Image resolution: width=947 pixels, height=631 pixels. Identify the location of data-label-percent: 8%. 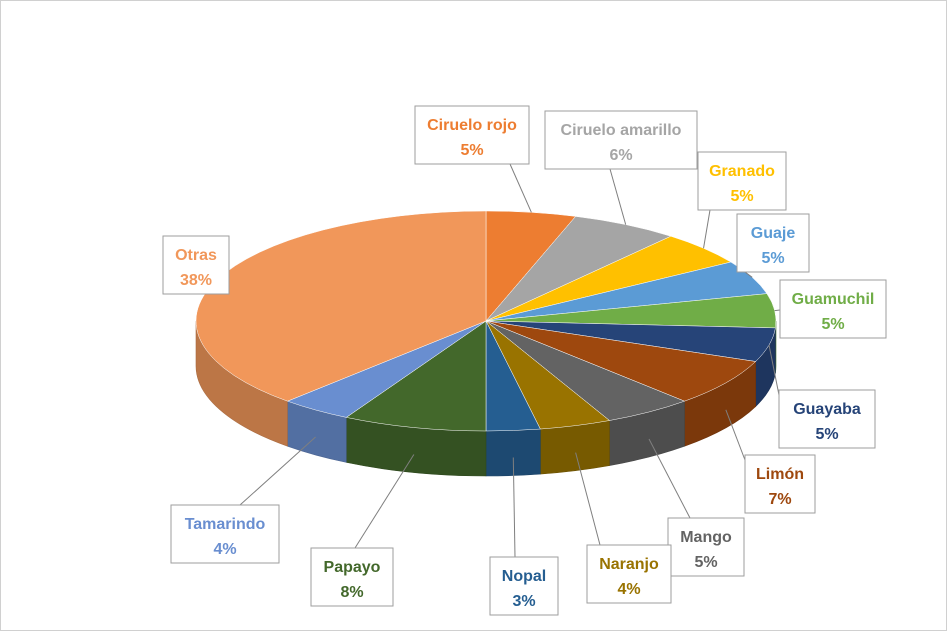
(351, 592).